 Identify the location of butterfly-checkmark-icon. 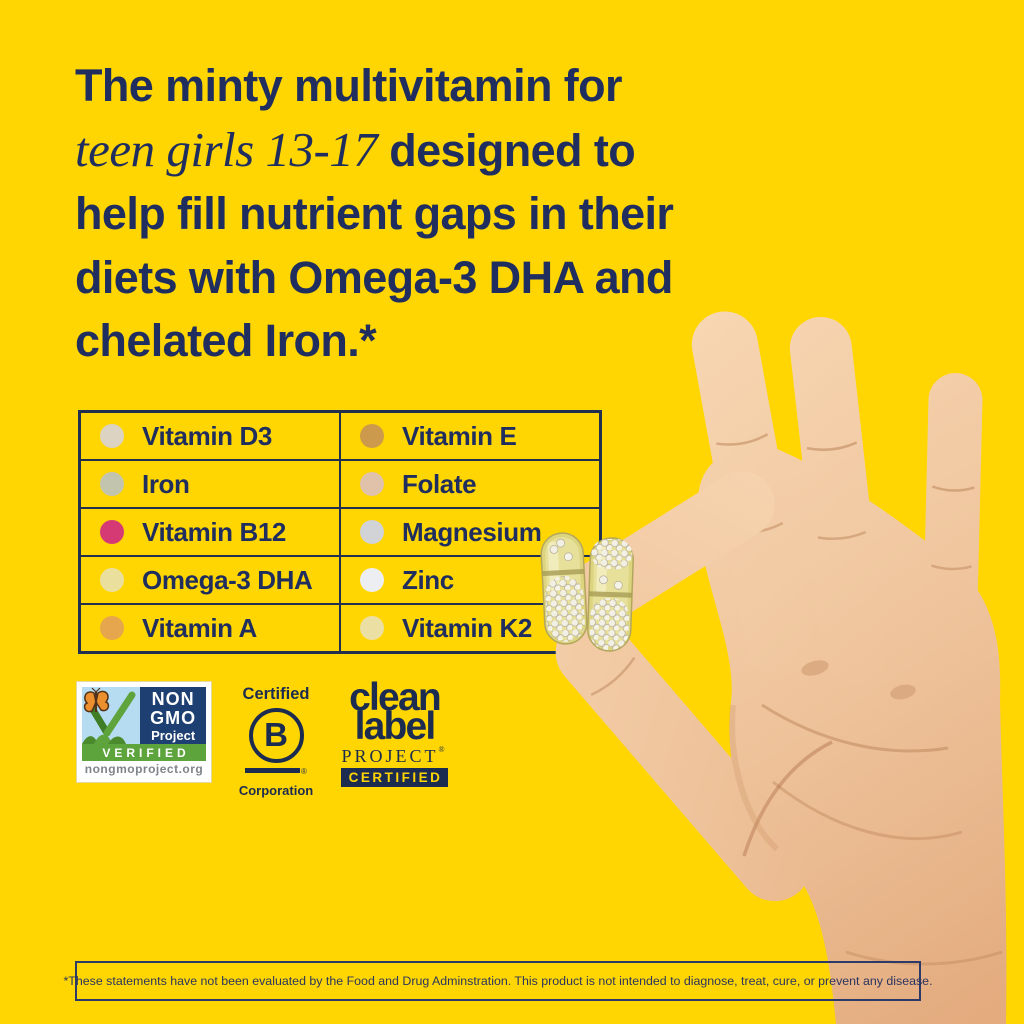
(109, 715).